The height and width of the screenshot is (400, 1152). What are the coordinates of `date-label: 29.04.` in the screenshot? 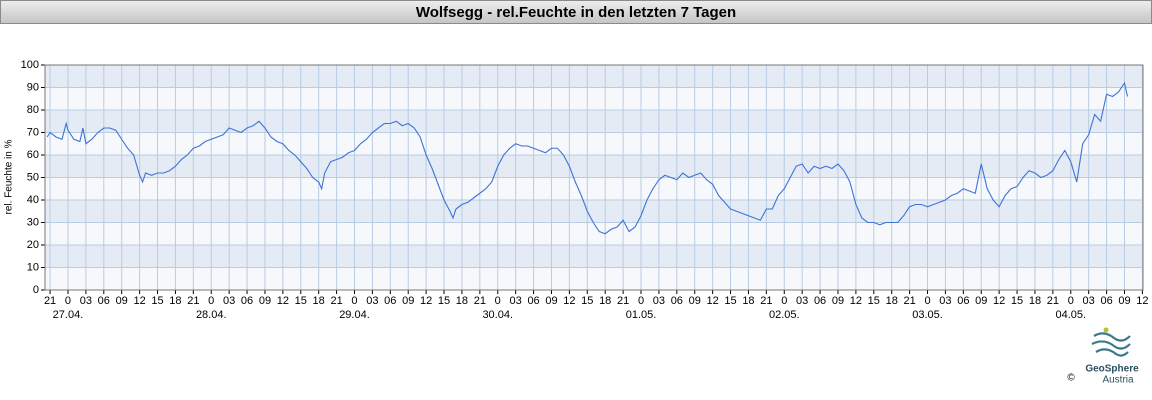 It's located at (354, 315).